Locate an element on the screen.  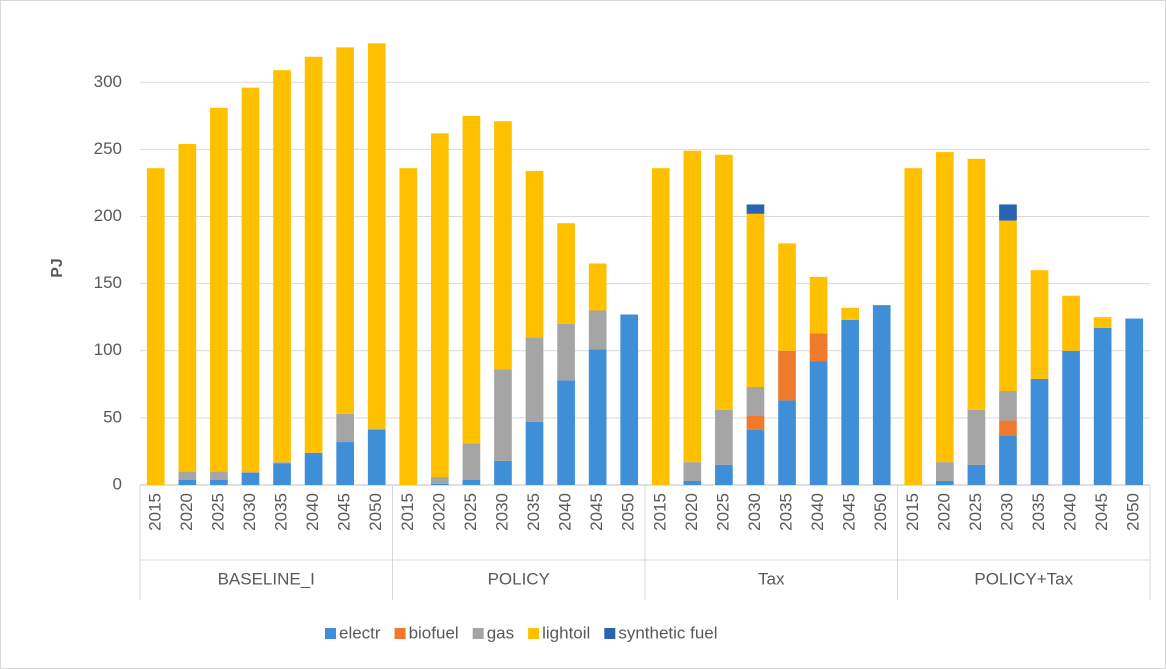
group-label: Tax is located at coordinates (771, 578).